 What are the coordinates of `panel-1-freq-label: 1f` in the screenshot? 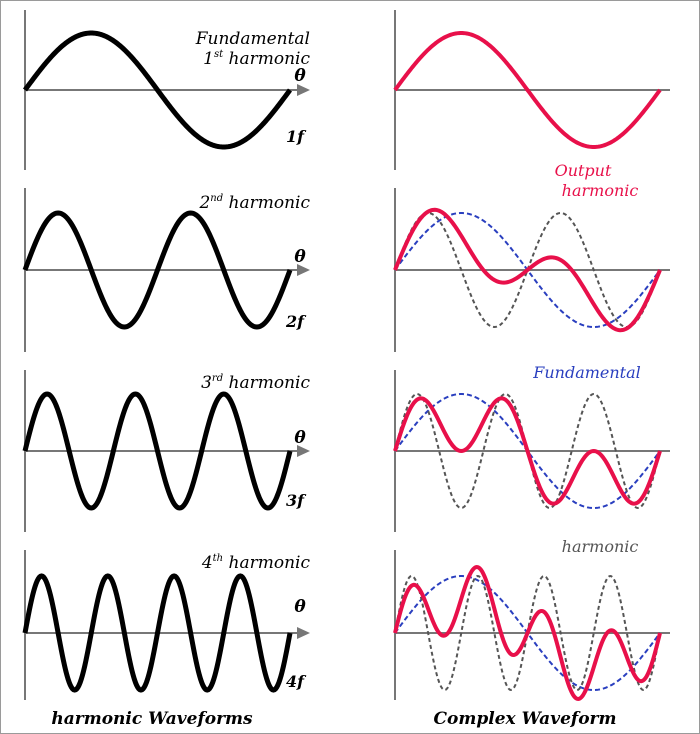 It's located at (296, 136).